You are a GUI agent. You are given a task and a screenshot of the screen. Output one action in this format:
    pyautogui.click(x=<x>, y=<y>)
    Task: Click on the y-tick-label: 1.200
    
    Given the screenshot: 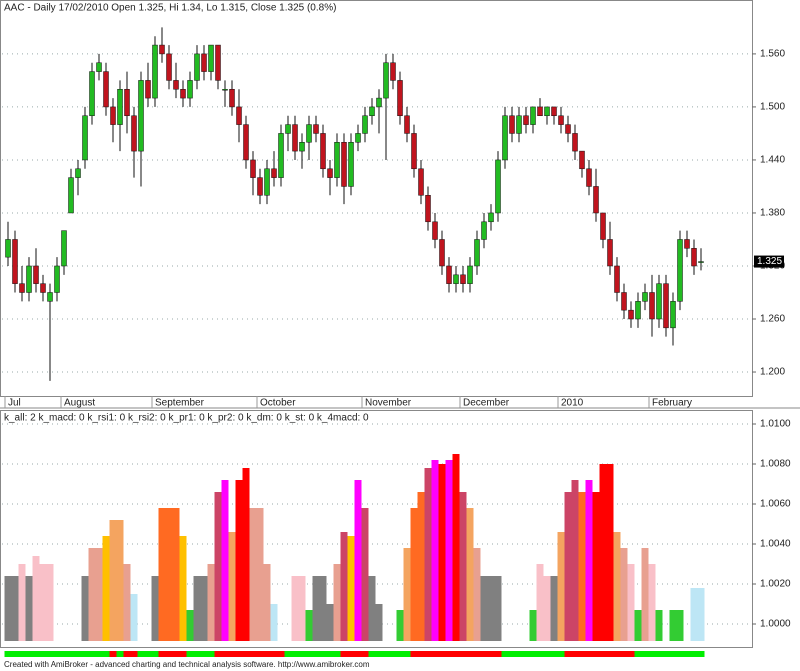 What is the action you would take?
    pyautogui.click(x=772, y=372)
    